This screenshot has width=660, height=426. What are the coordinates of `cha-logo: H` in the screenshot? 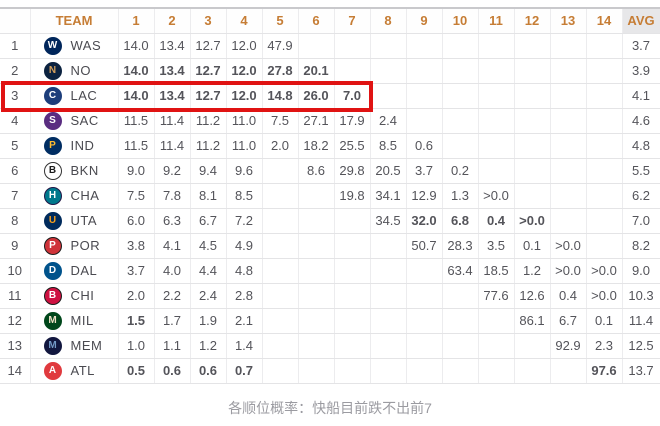 It's located at (52, 196).